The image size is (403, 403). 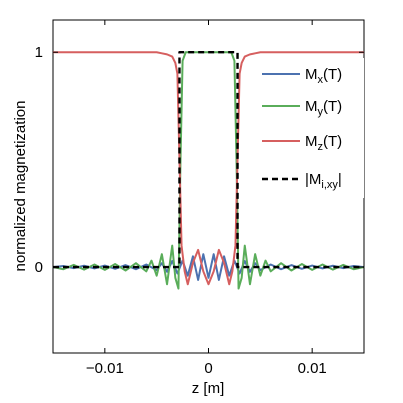 What do you see at coordinates (323, 143) in the screenshot?
I see `legend-label-2: Mz(T)` at bounding box center [323, 143].